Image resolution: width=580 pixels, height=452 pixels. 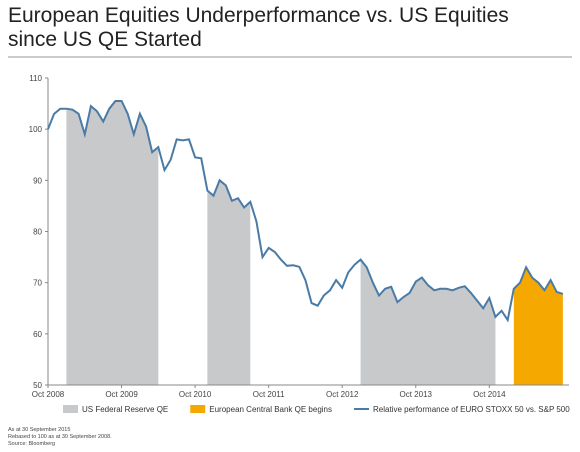 What do you see at coordinates (36, 129) in the screenshot?
I see `y-tick-label: 100` at bounding box center [36, 129].